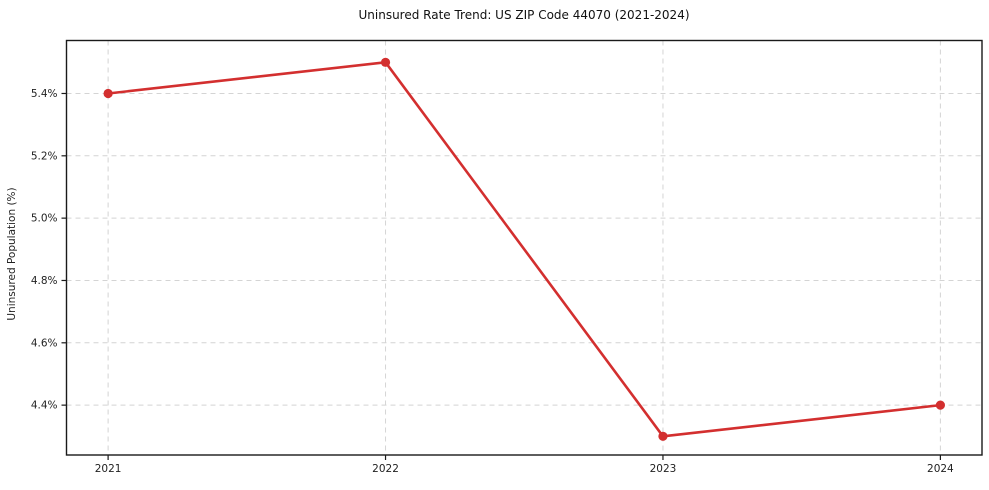 Image resolution: width=989 pixels, height=490 pixels. I want to click on x-tick-label: 2023, so click(663, 469).